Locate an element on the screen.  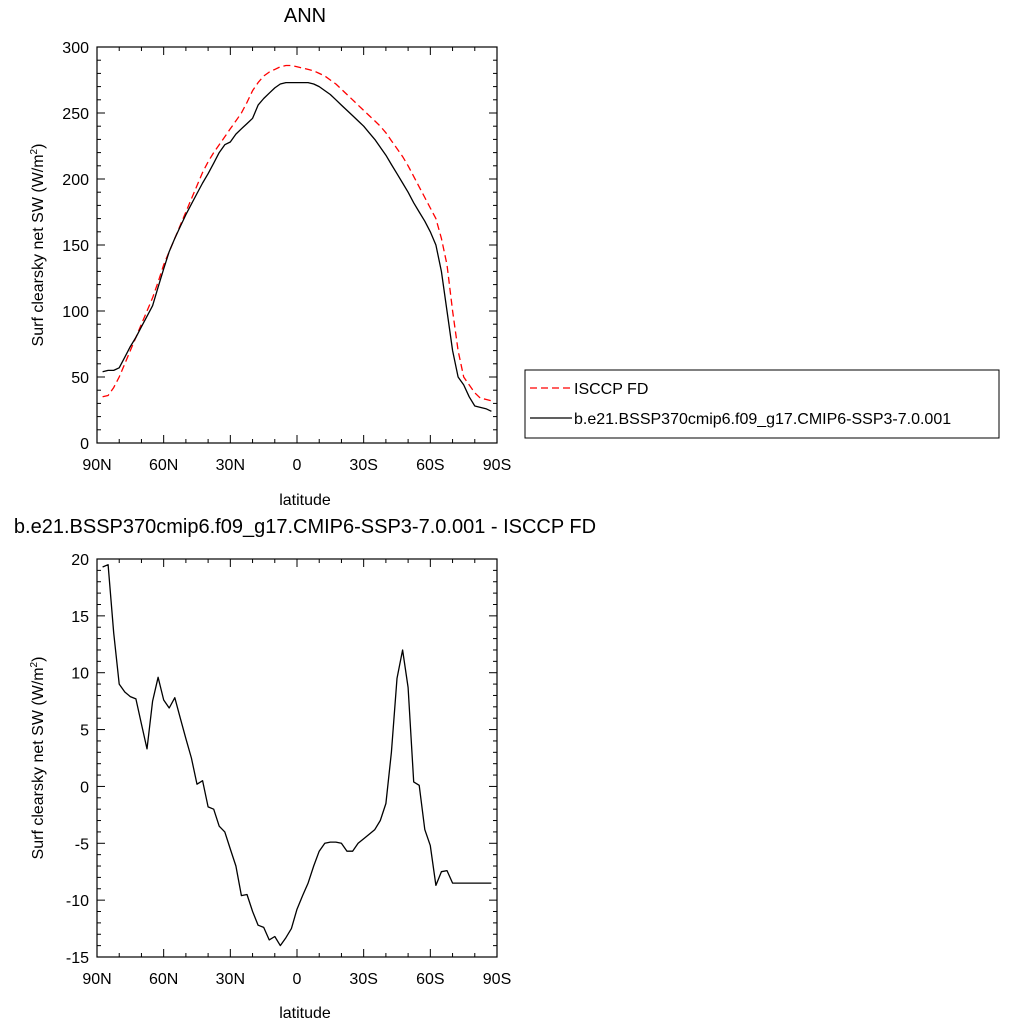
y-tick-label: 50 is located at coordinates (80, 378).